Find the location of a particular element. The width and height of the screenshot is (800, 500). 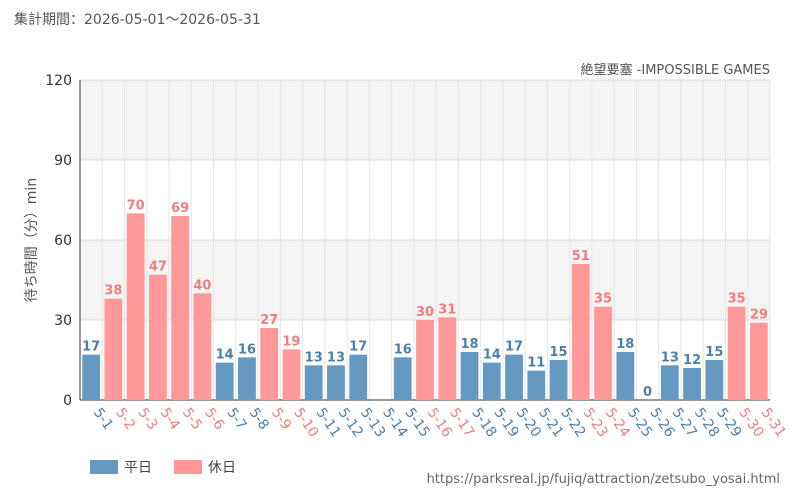

bar-value-label: 47 is located at coordinates (158, 267).